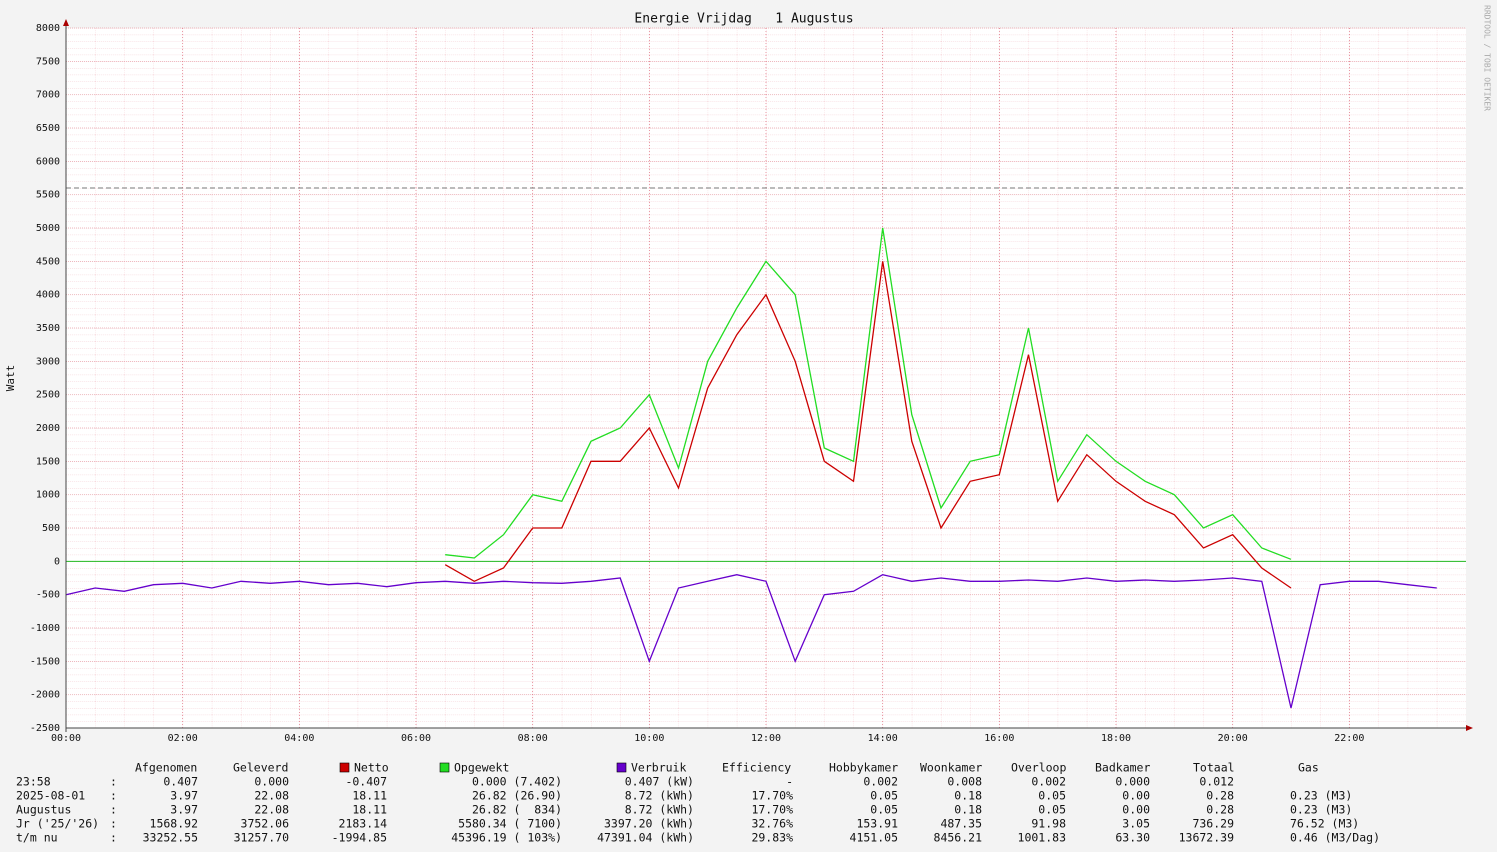 The width and height of the screenshot is (1497, 852). What do you see at coordinates (1136, 824) in the screenshot?
I see `table-cell: 3.05` at bounding box center [1136, 824].